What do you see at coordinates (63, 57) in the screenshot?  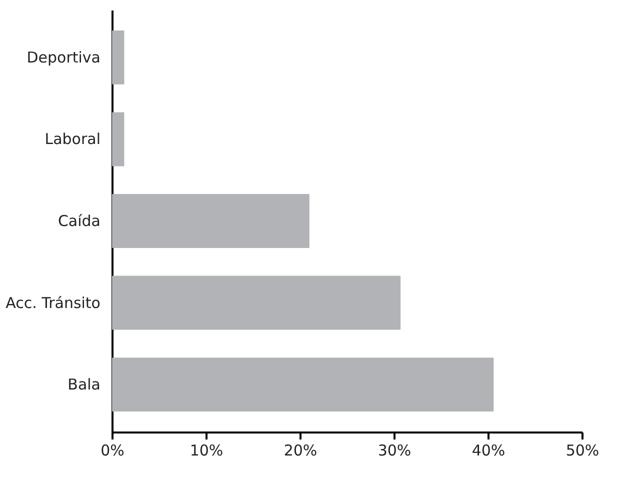 I see `y-tick-label: Deportiva` at bounding box center [63, 57].